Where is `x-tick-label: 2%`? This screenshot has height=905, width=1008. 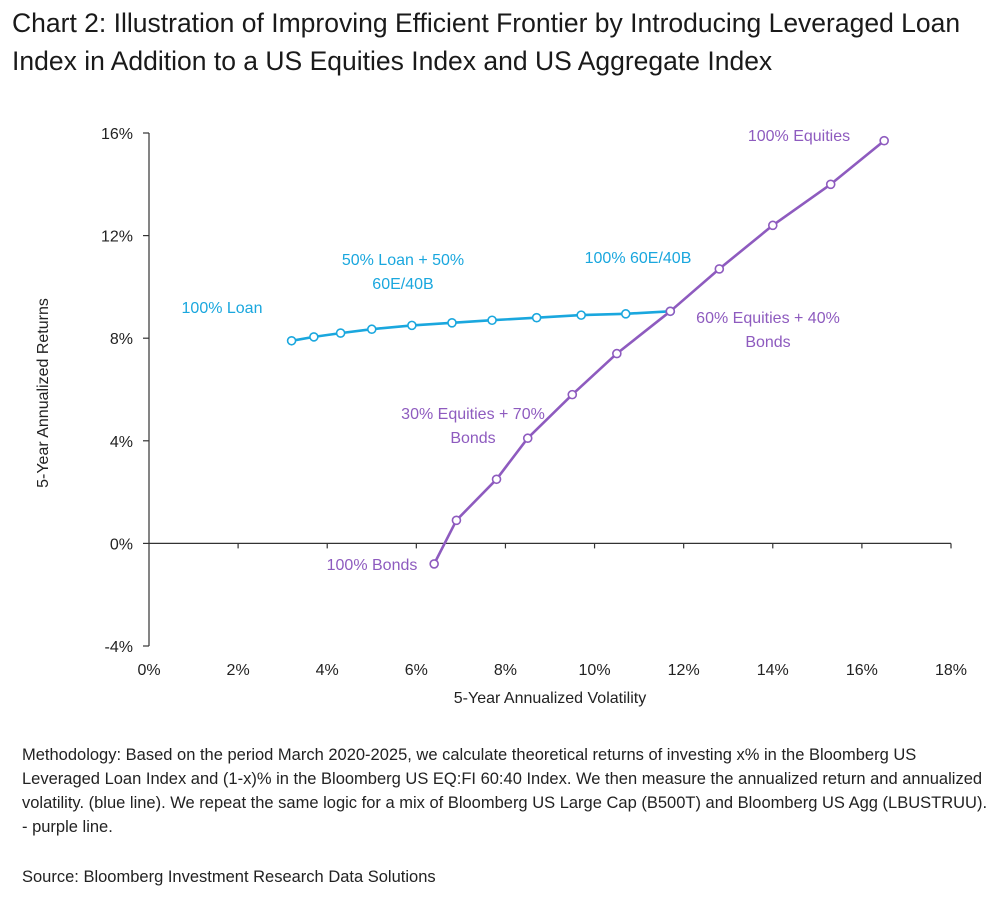 x-tick-label: 2% is located at coordinates (238, 670).